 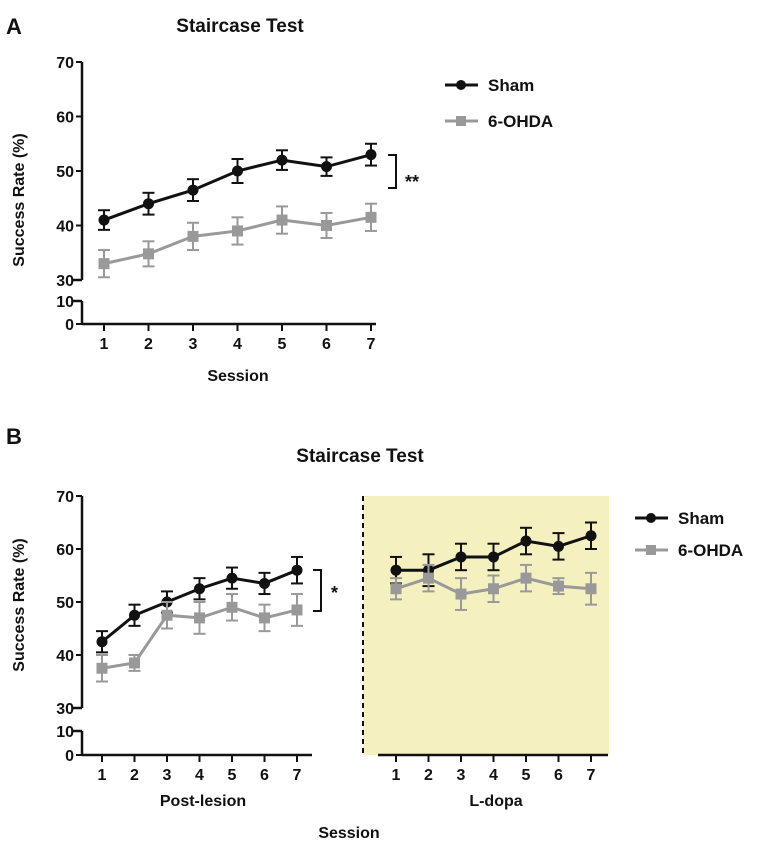 What do you see at coordinates (428, 775) in the screenshot?
I see `panel-b-x-tick-label: 2` at bounding box center [428, 775].